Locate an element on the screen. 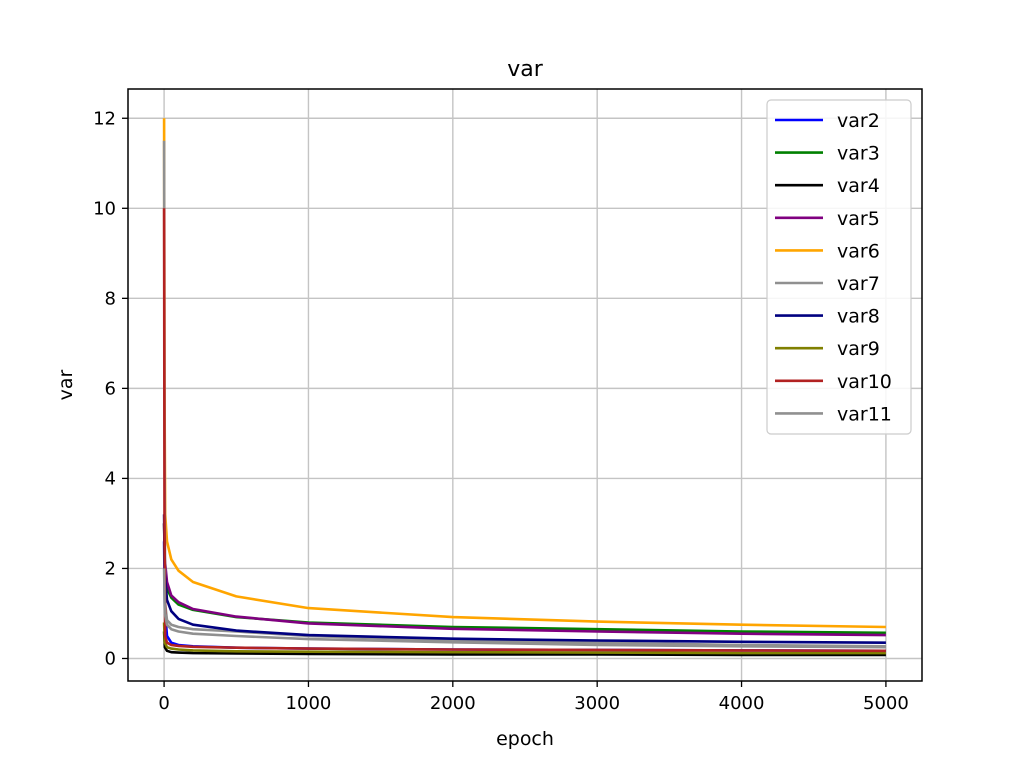  series-line-var5 is located at coordinates (524, 580).